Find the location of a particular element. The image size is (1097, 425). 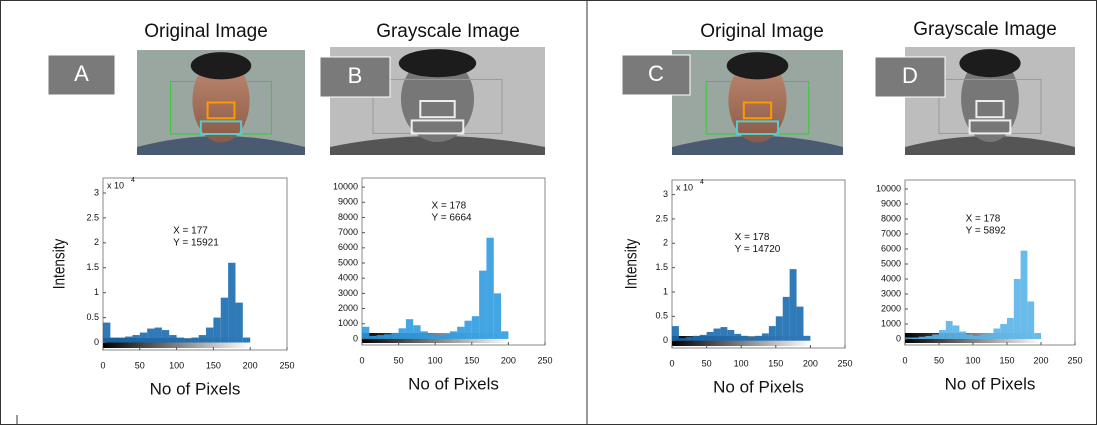

y-tick-label: 9000 is located at coordinates (348, 202).